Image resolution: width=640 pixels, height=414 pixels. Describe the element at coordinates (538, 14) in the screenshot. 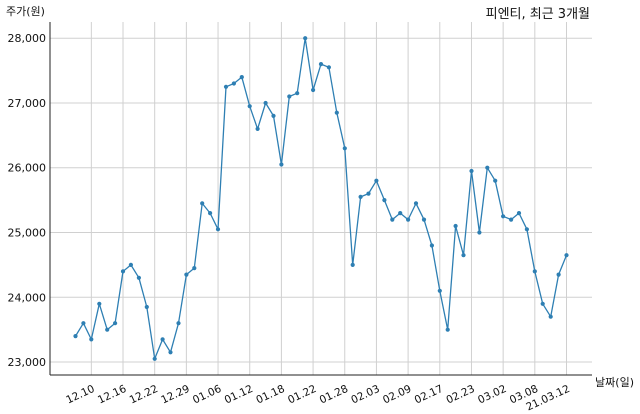

I see `chart-title: 피엔티, 최근 3개월` at that location.